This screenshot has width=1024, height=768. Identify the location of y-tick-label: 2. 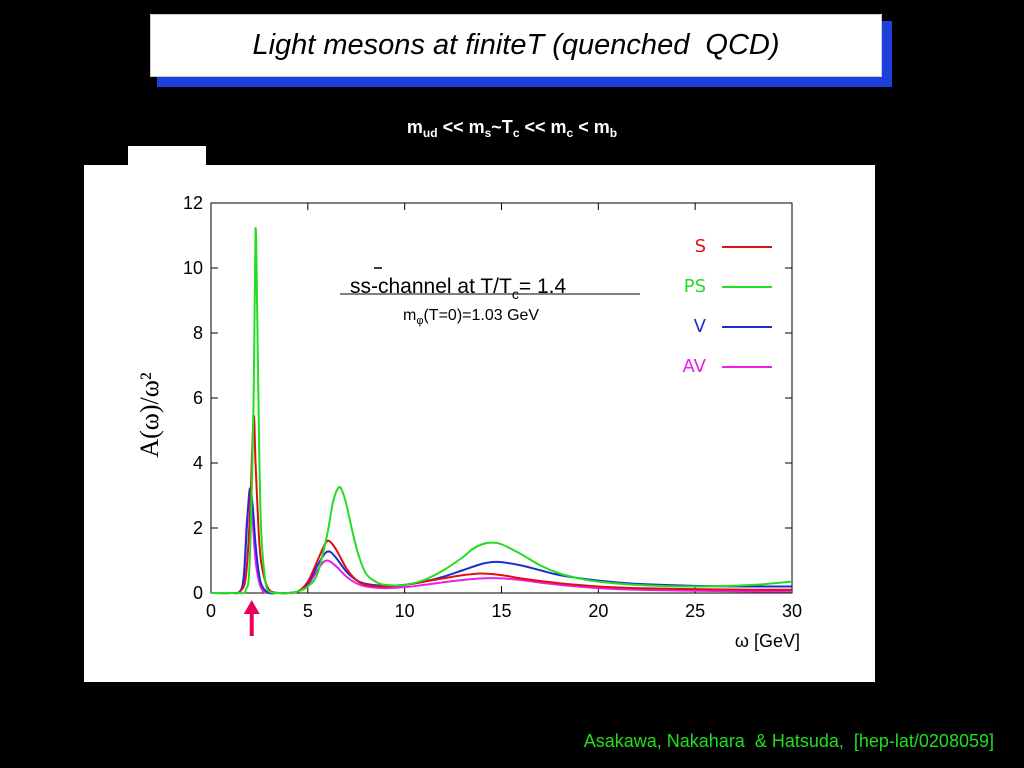
(198, 528).